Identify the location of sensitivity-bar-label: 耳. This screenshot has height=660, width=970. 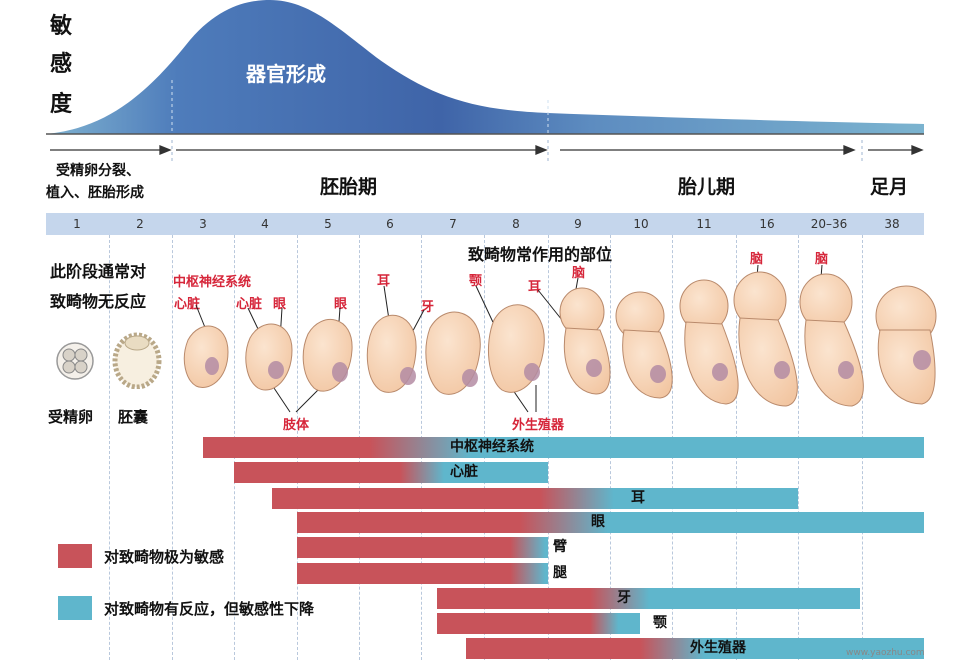
(638, 498).